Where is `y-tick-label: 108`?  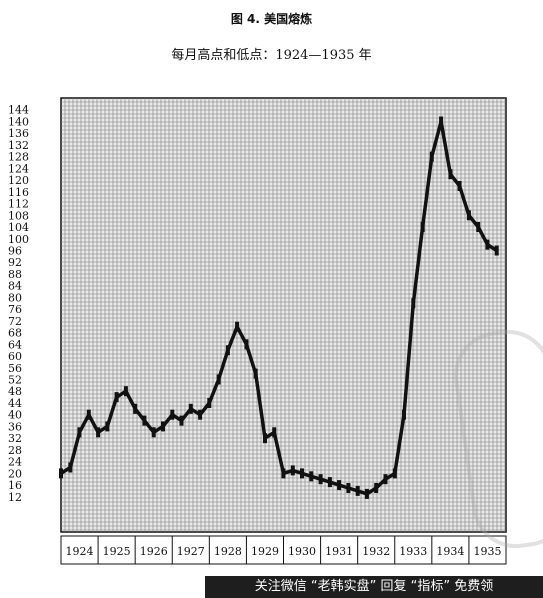
y-tick-label: 108 is located at coordinates (18, 215).